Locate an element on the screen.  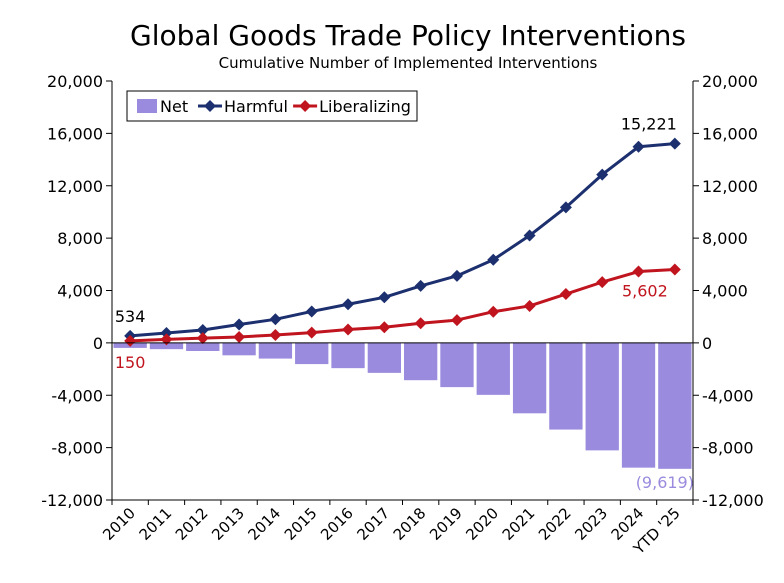
y-right-tick-label: 4,000 is located at coordinates (725, 291).